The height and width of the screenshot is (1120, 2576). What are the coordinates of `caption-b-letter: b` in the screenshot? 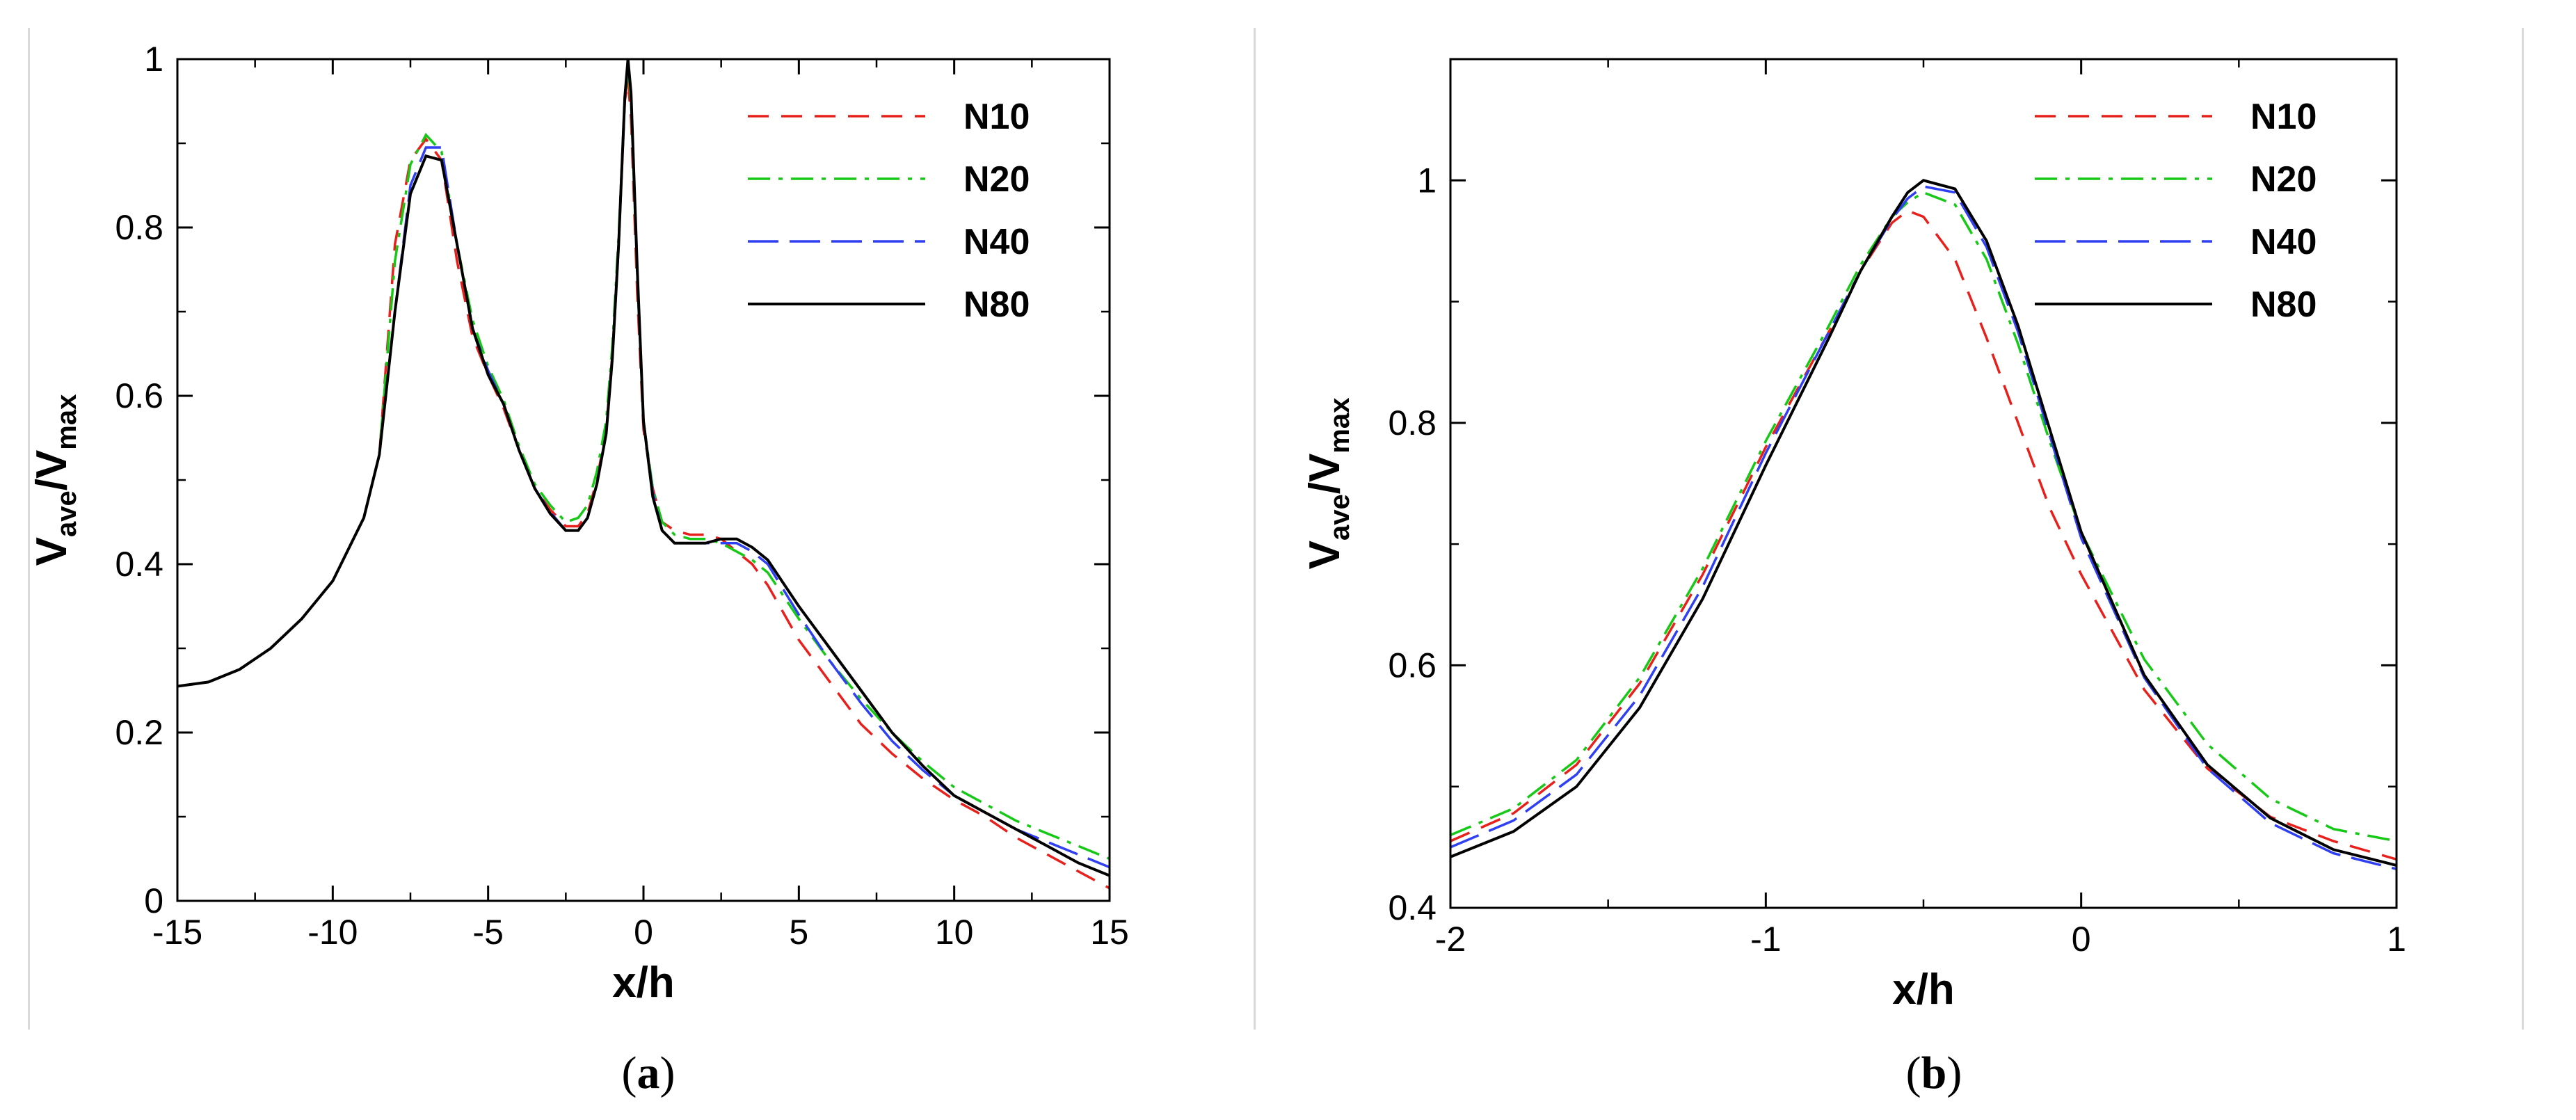 It's located at (1934, 1073).